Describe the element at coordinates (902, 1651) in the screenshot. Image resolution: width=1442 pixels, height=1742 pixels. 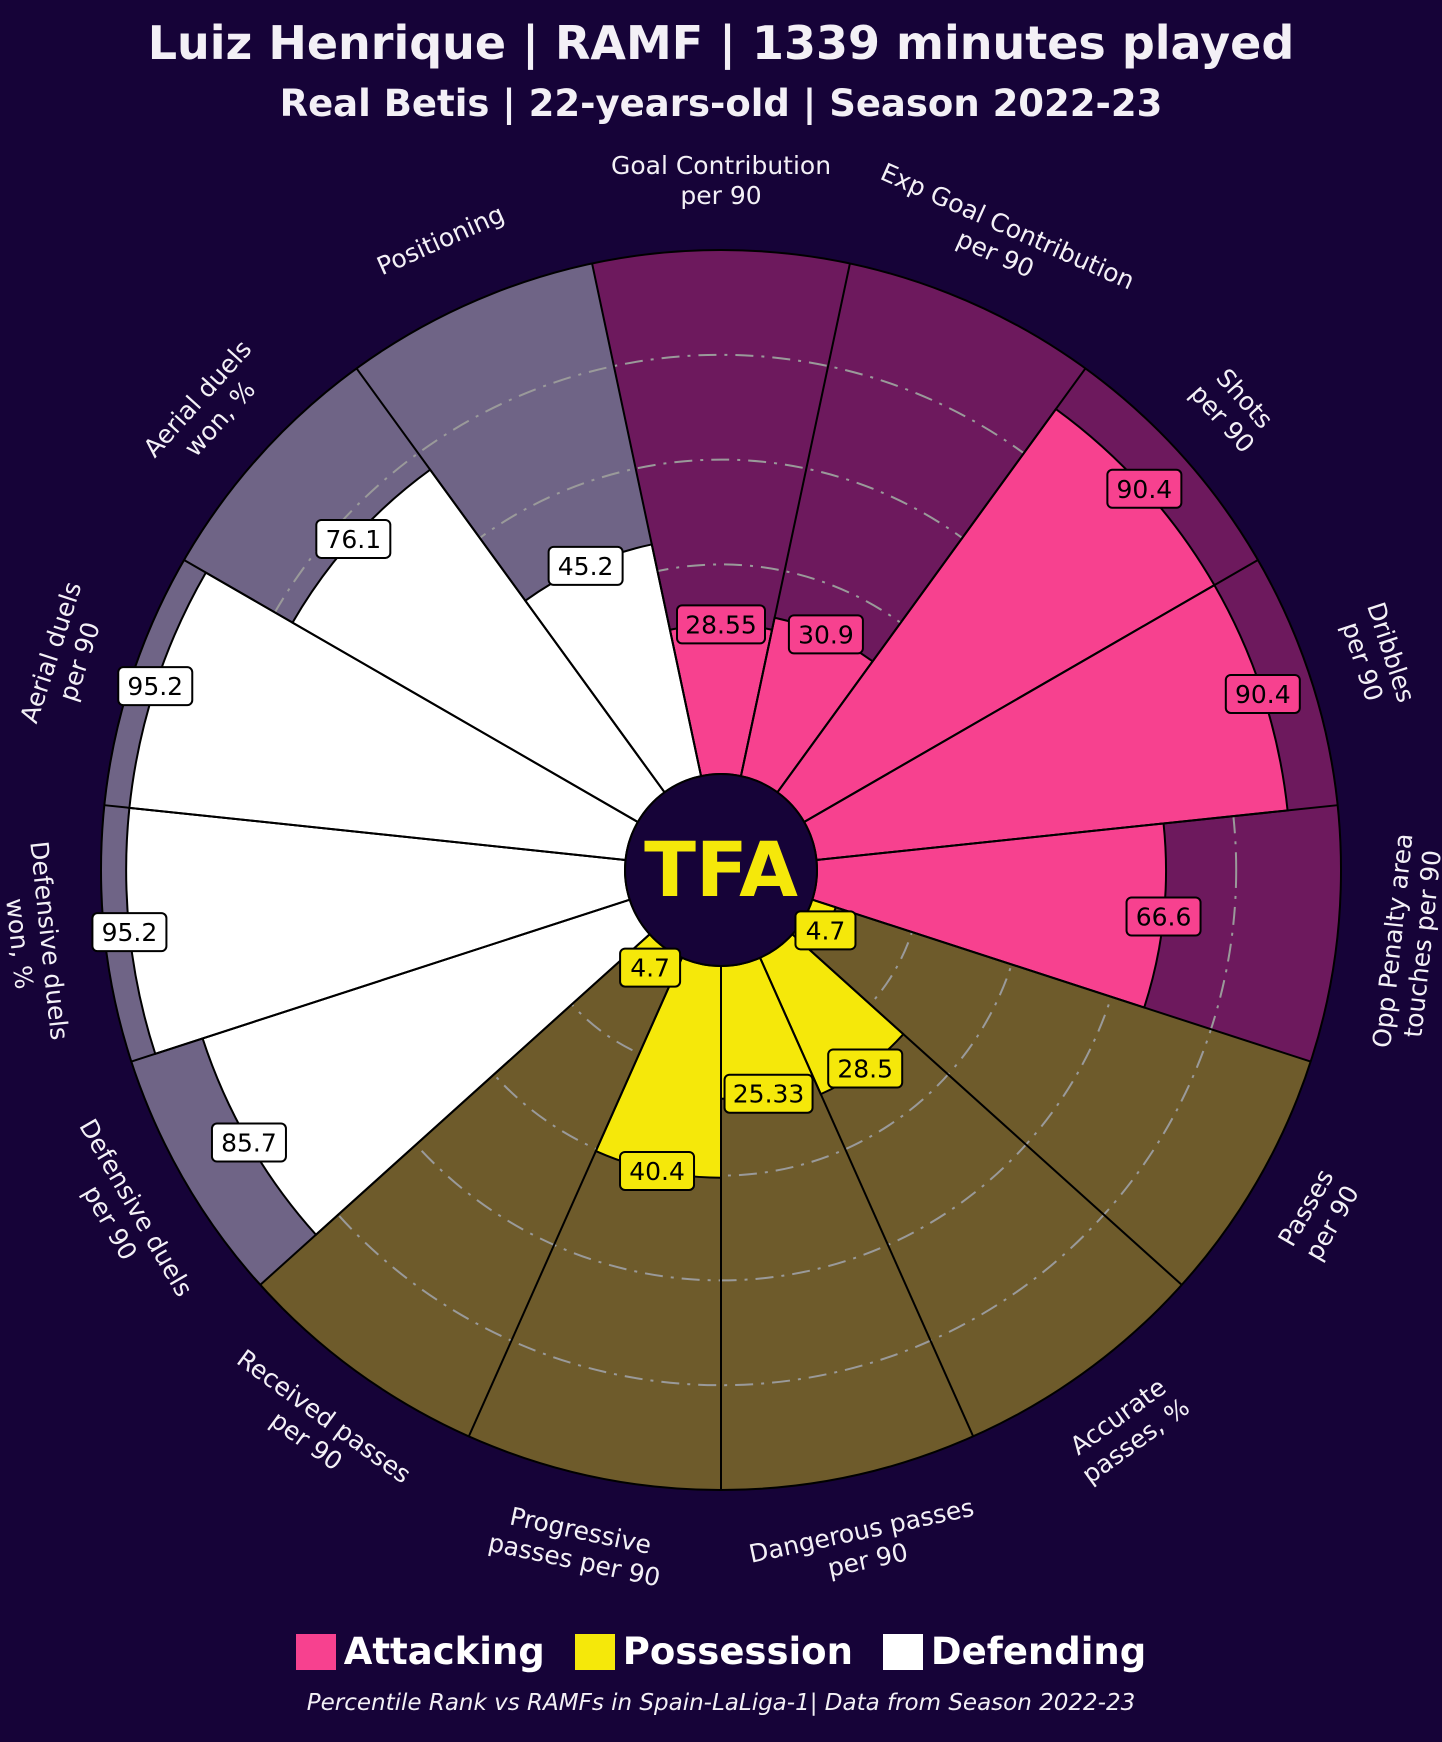
I see `legend-swatch-defending` at that location.